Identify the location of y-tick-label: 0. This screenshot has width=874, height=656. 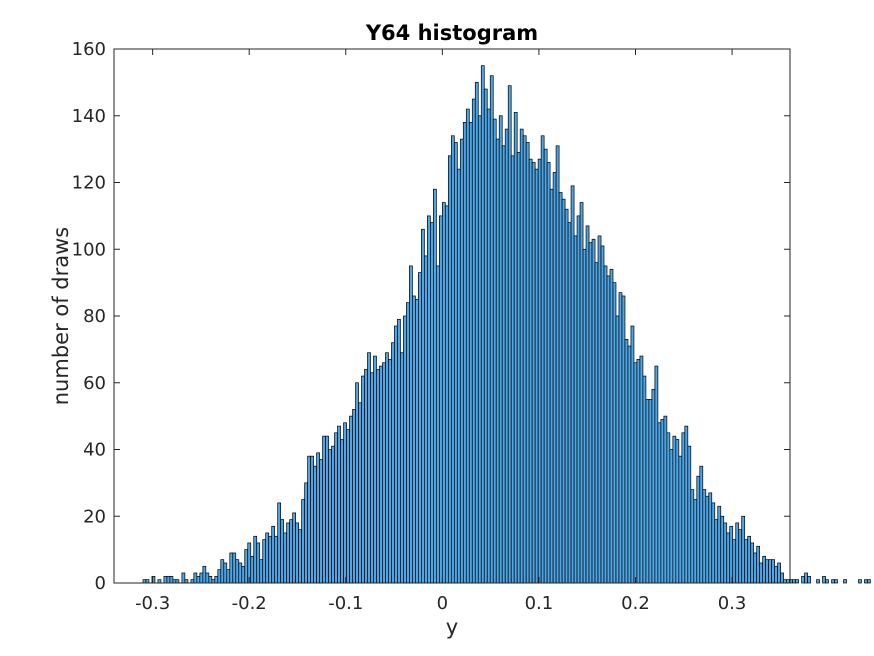
(100, 583).